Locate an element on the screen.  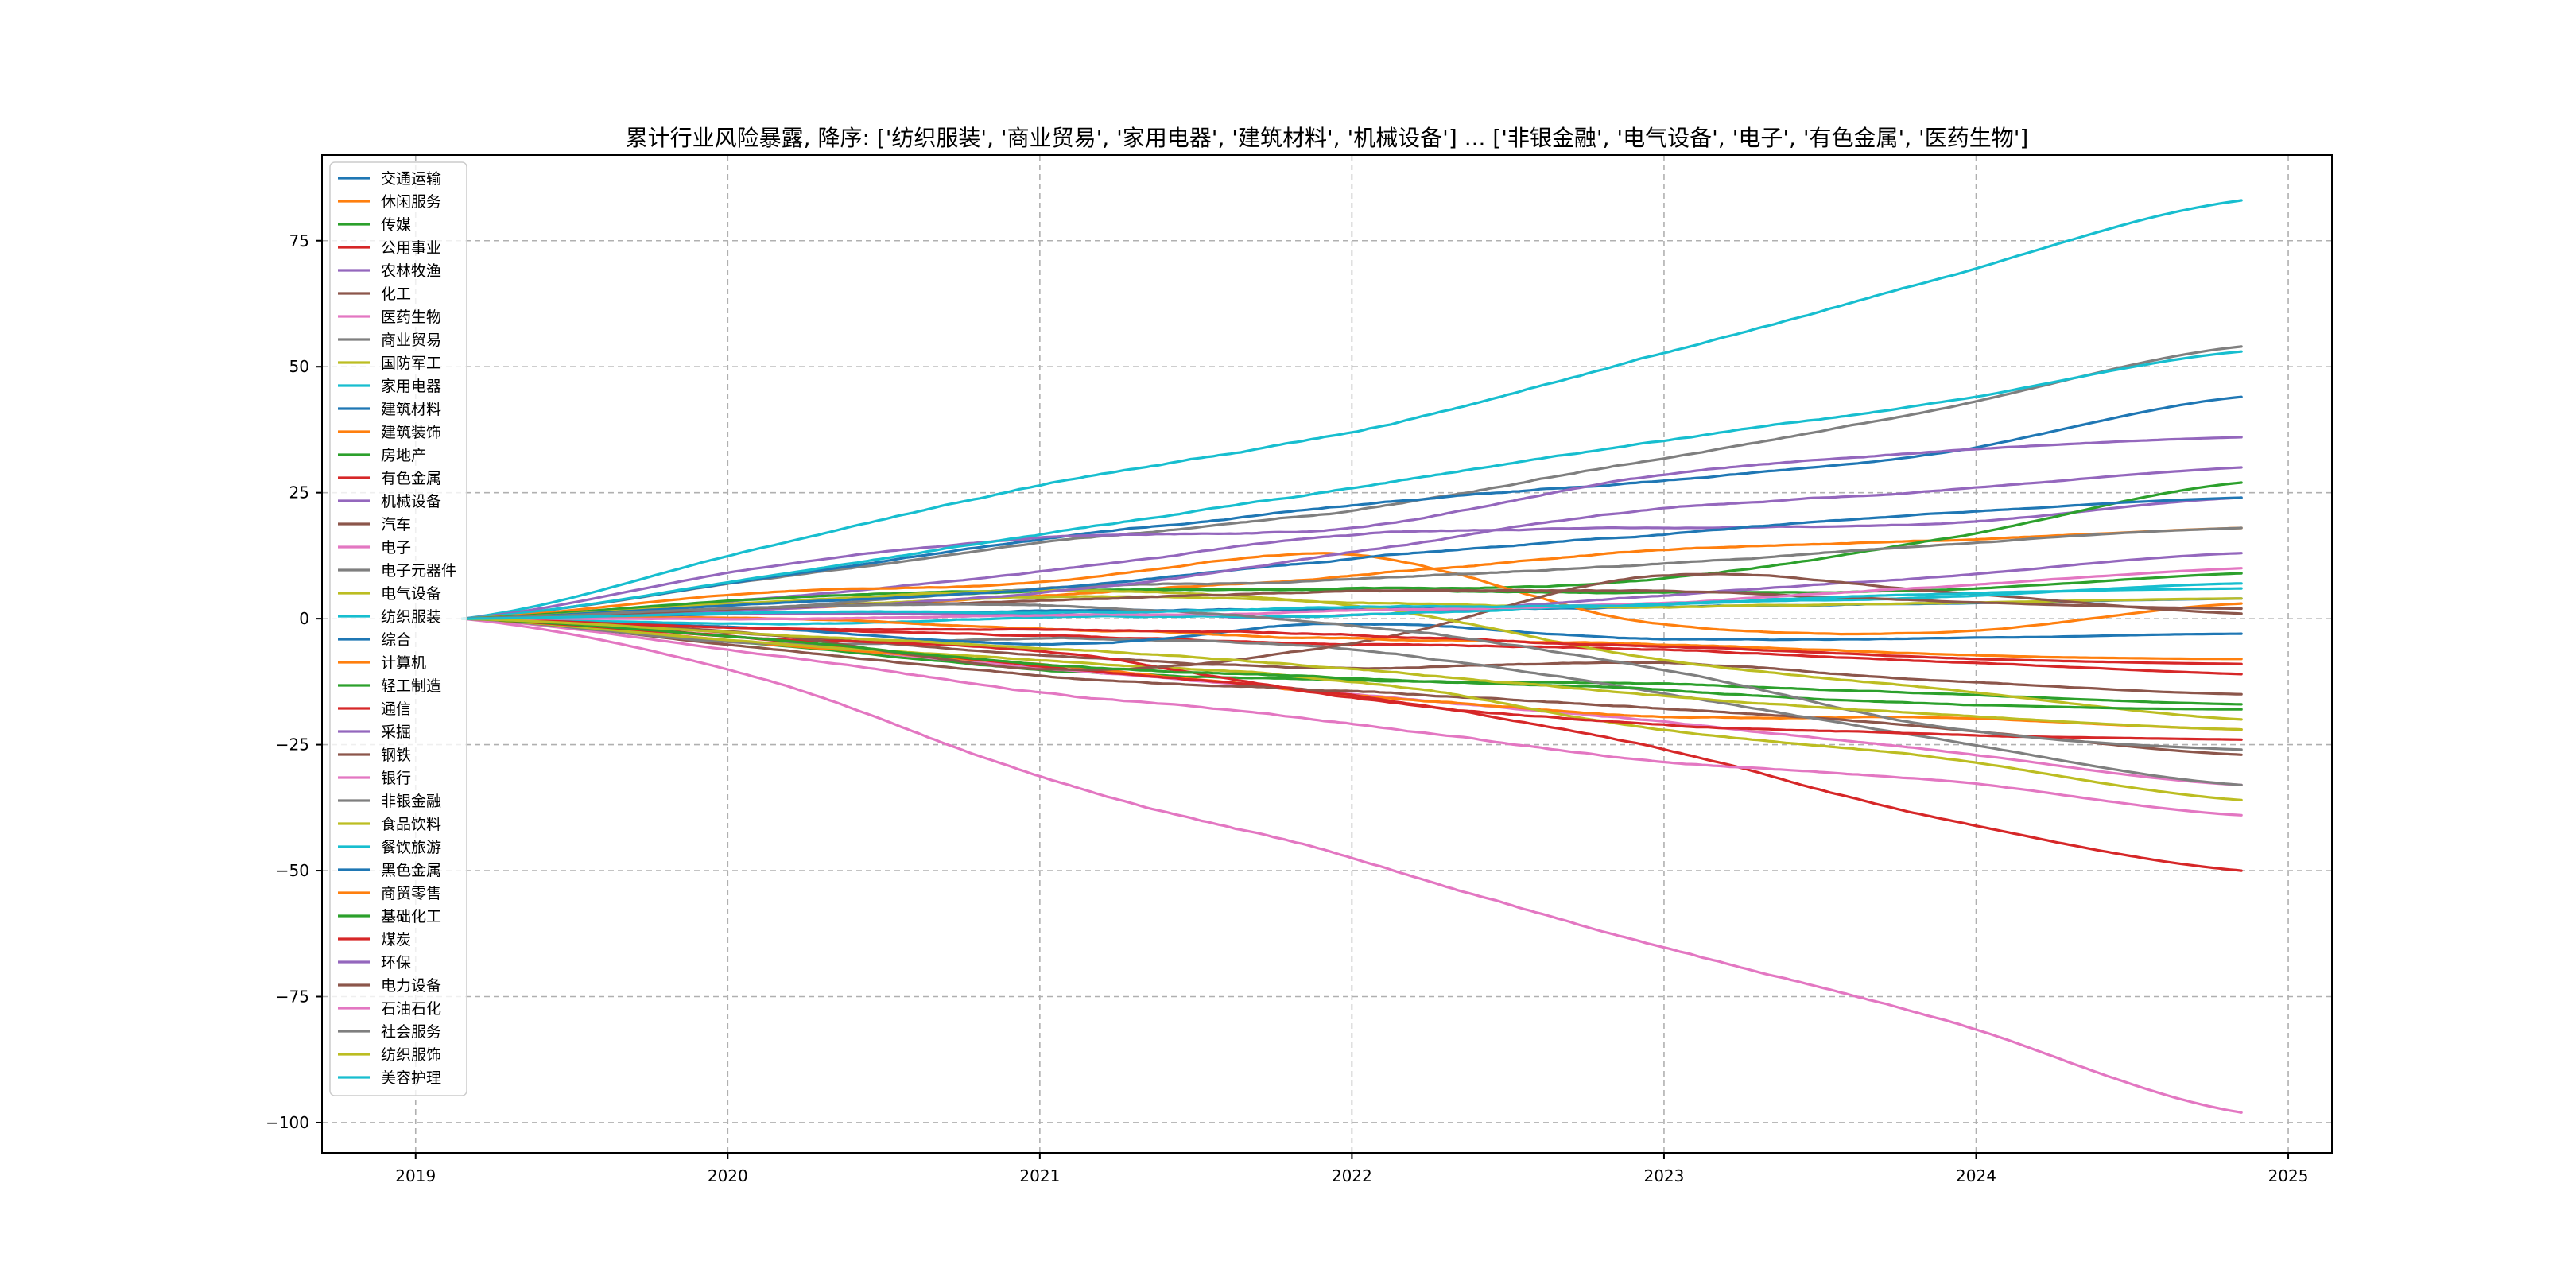
legend-label: 通信 is located at coordinates (396, 709).